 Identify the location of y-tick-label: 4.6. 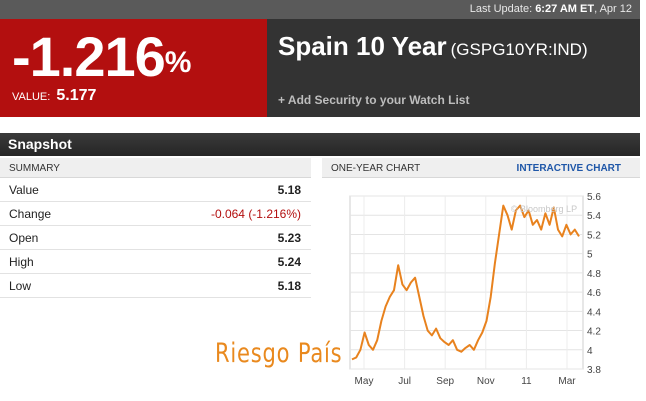
(594, 293).